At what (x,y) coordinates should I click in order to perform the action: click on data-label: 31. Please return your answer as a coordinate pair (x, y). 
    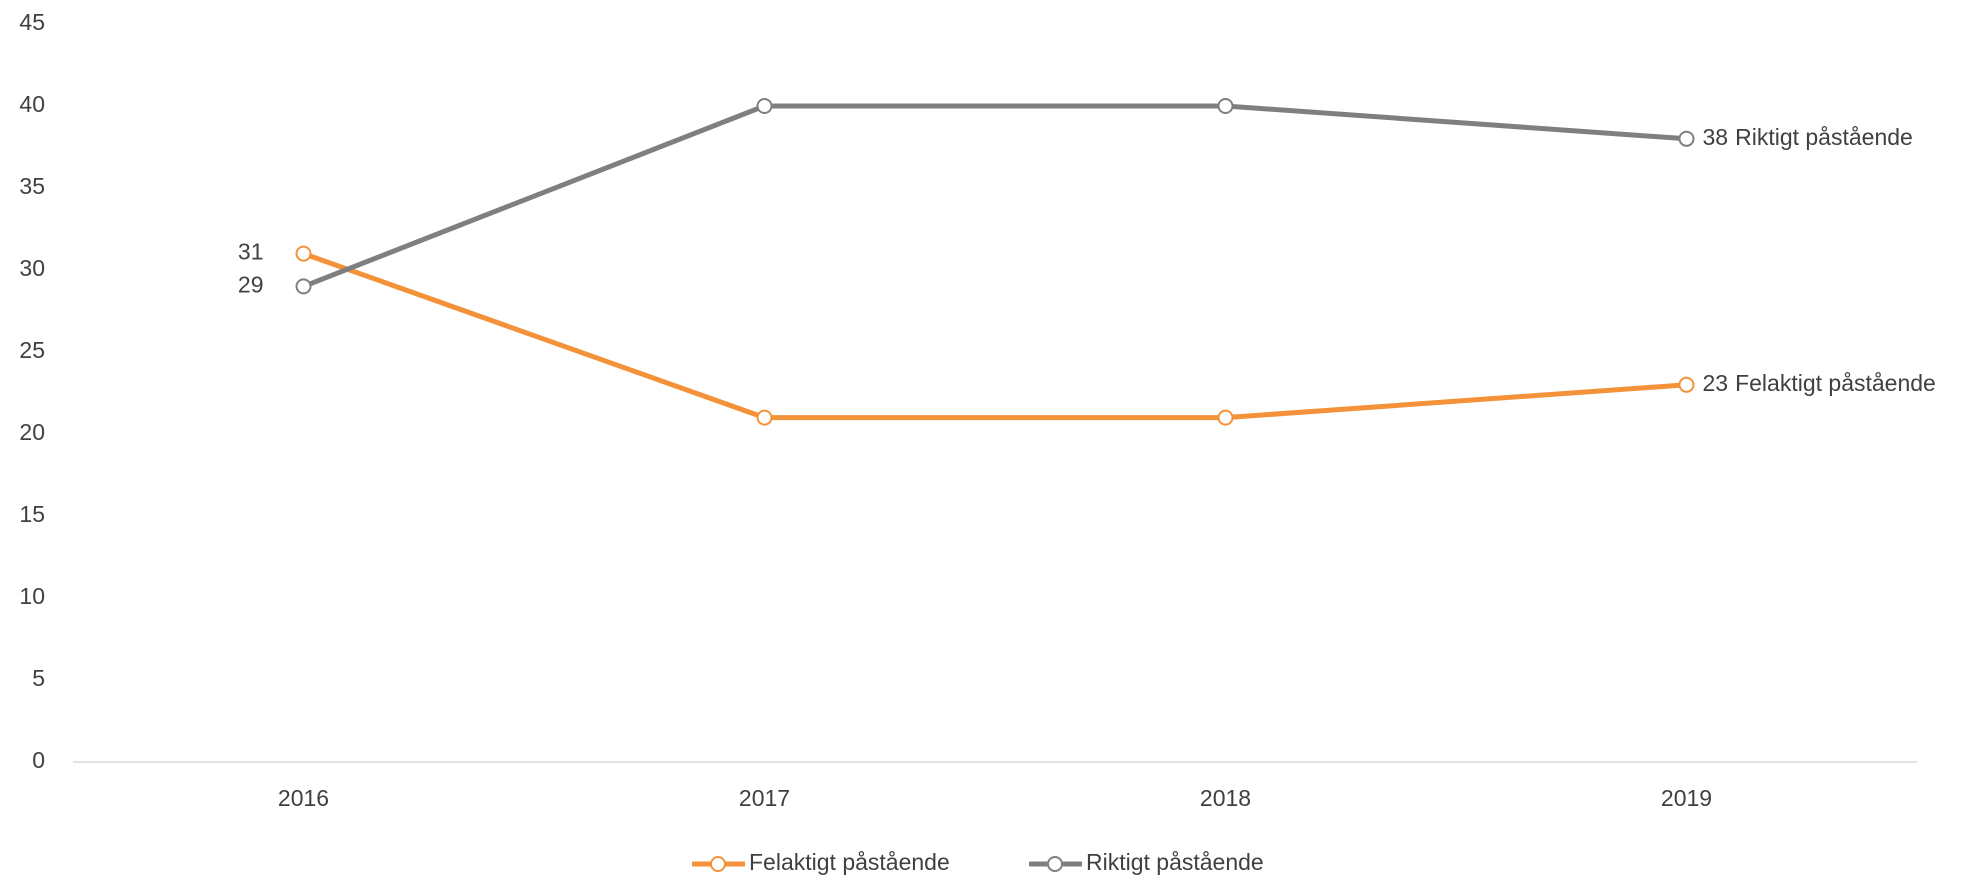
    Looking at the image, I should click on (251, 252).